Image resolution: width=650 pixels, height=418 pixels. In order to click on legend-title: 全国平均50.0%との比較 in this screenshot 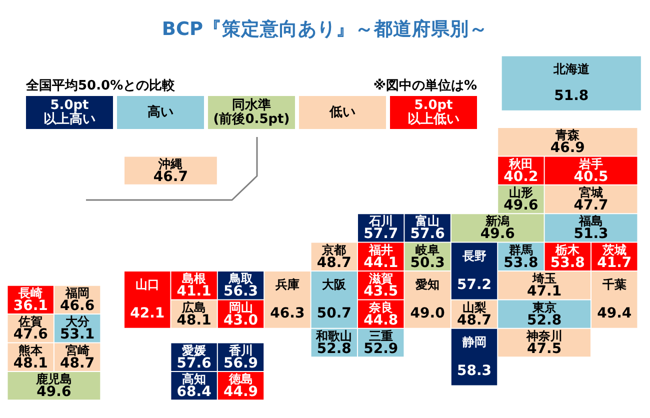, I will do `click(100, 86)`.